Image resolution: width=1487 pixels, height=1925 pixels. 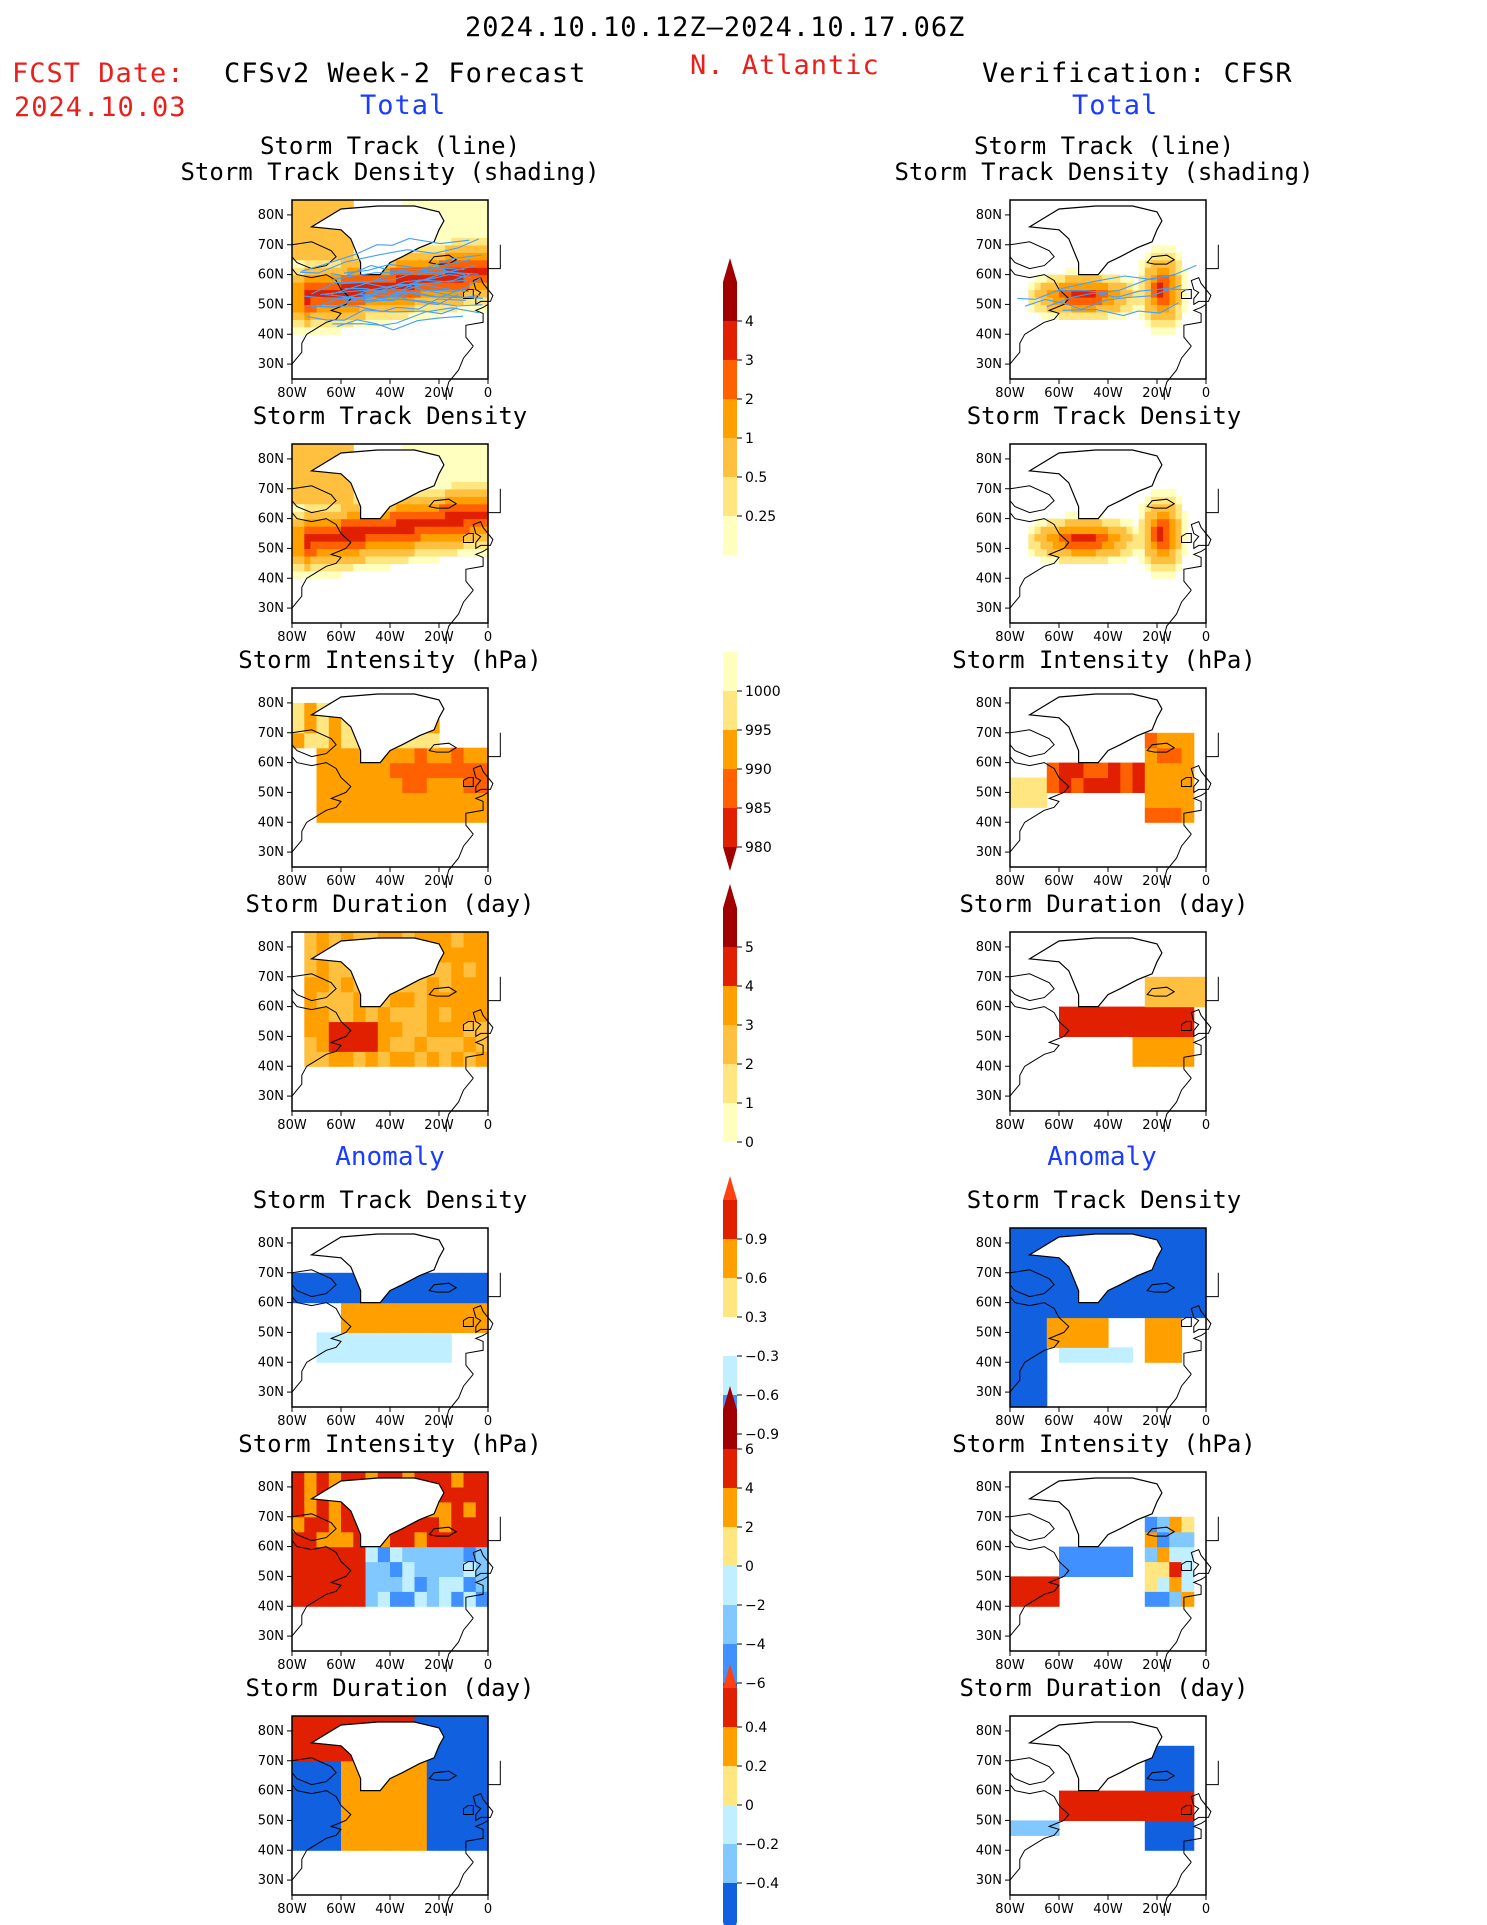 What do you see at coordinates (785, 65) in the screenshot?
I see `region-label: N. Atlantic` at bounding box center [785, 65].